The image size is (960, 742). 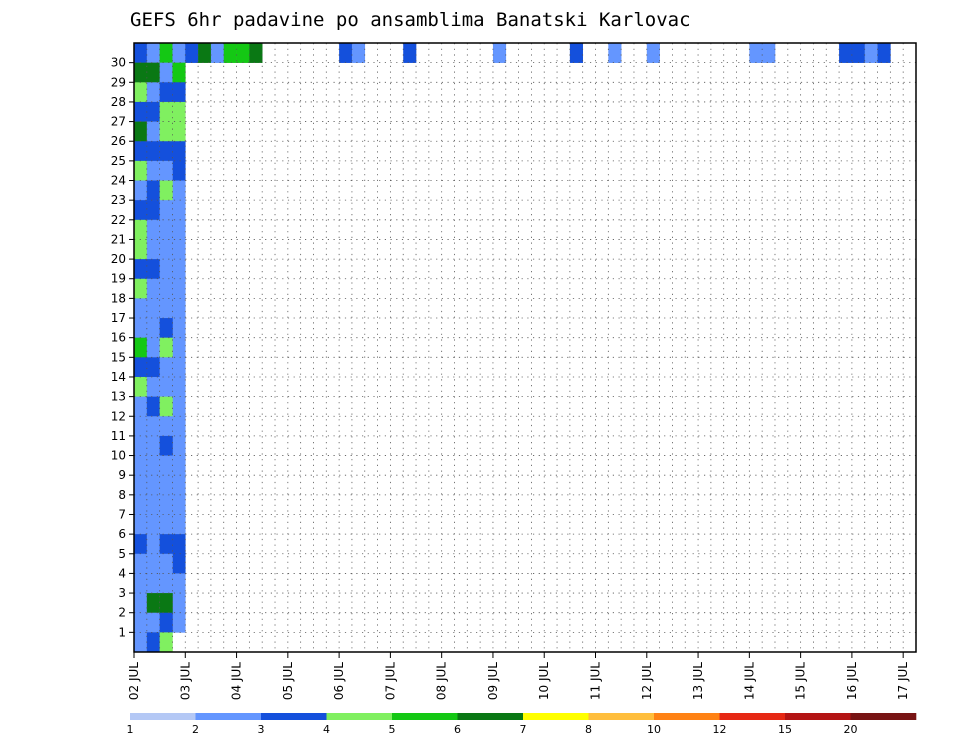 I want to click on y-tick-label: 13, so click(x=118, y=397).